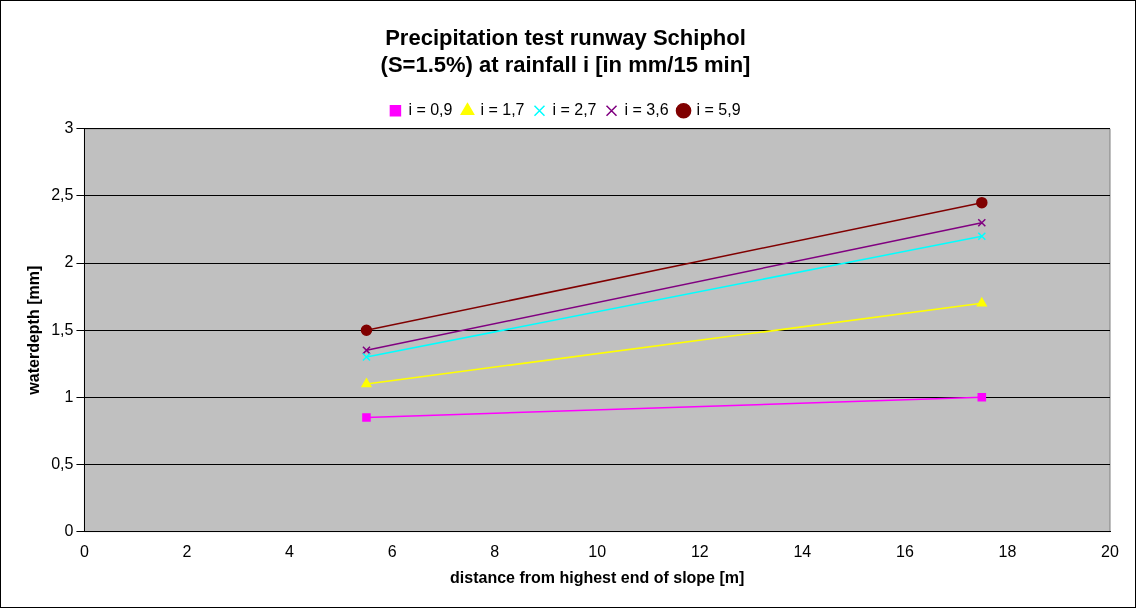 The width and height of the screenshot is (1136, 608). I want to click on x-tick-label: 18, so click(1007, 551).